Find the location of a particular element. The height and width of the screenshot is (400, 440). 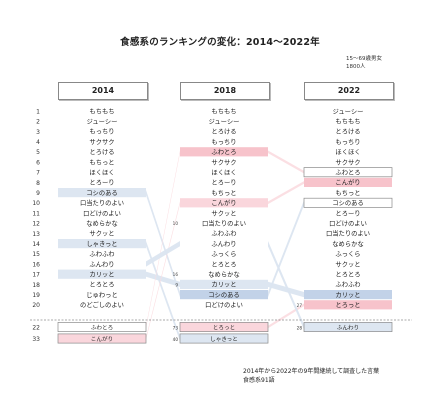

word-2018-item-18: コシのある is located at coordinates (223, 295).